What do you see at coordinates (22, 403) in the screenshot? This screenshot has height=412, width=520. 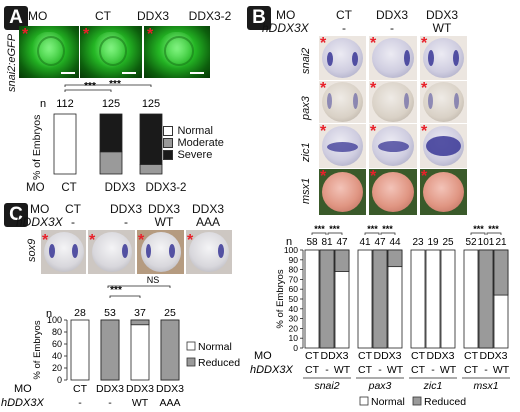 I see `panel-c-bottom-hddx: hDDX3X` at bounding box center [22, 403].